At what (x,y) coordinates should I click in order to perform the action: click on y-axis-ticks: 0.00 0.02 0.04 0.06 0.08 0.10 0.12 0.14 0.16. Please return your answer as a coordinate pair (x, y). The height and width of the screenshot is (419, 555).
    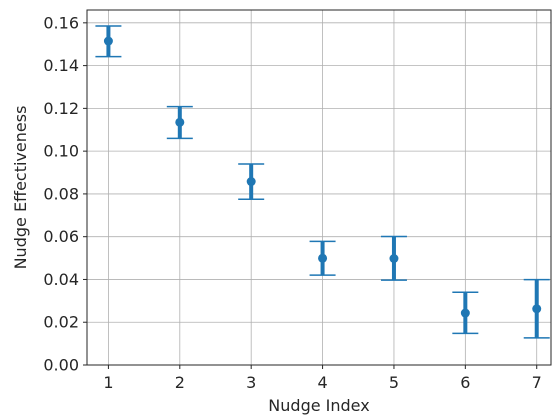
    Looking at the image, I should click on (65, 194).